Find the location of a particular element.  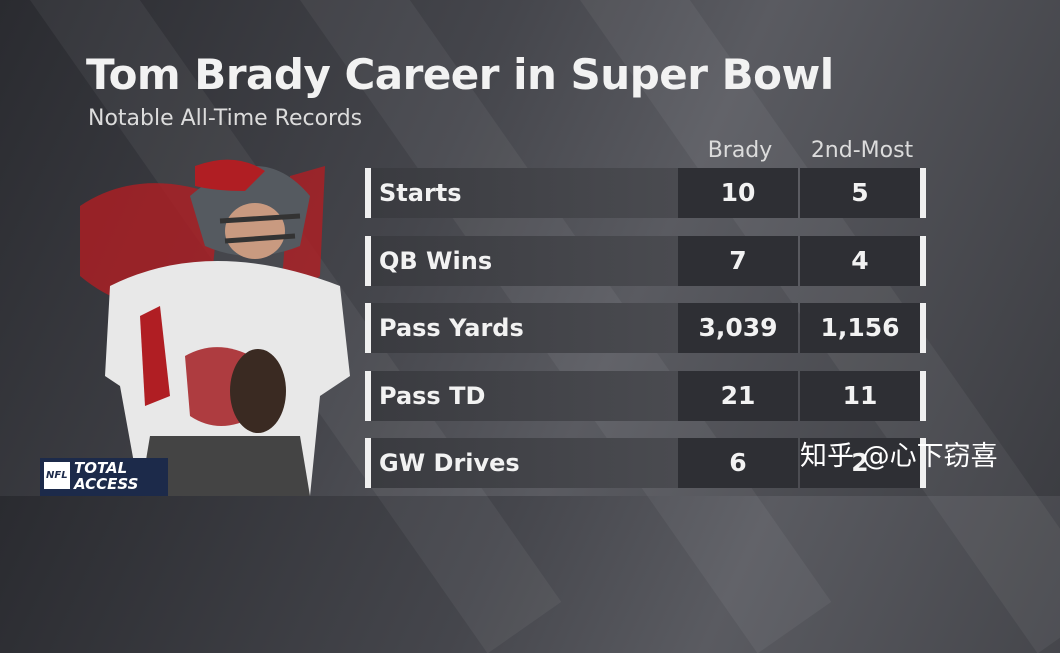

player-art is located at coordinates (215, 327).